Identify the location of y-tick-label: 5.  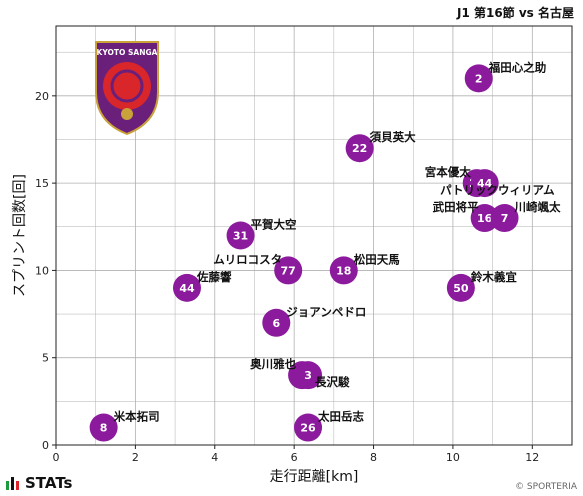
(45, 358).